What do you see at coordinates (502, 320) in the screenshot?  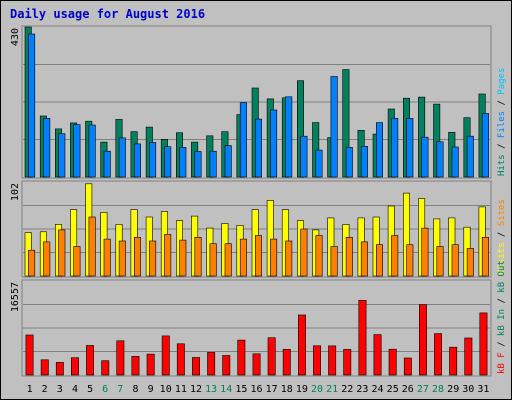 I see `legend-entry: kB In` at bounding box center [502, 320].